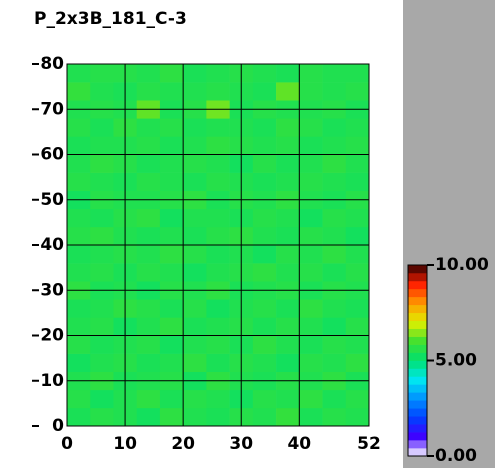 The image size is (495, 472). What do you see at coordinates (52, 245) in the screenshot?
I see `y-tick-label: 40` at bounding box center [52, 245].